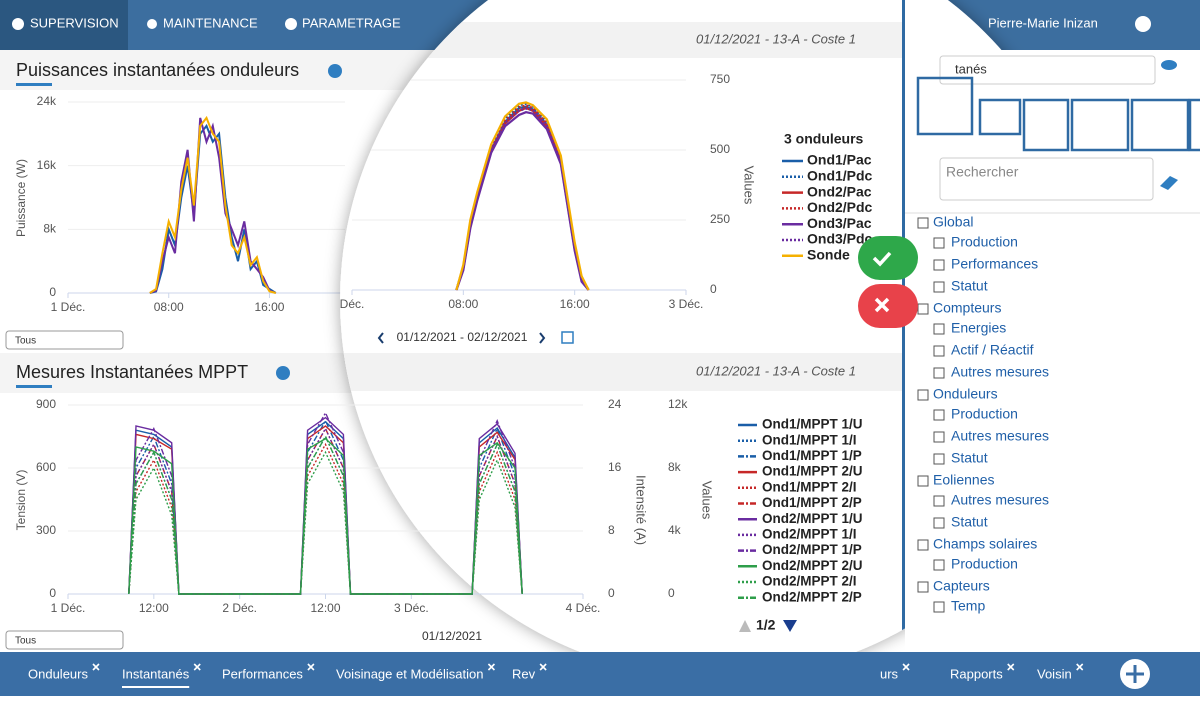 Image resolution: width=1200 pixels, height=701 pixels. Describe the element at coordinates (953, 222) in the screenshot. I see `tree-node: Global` at that location.